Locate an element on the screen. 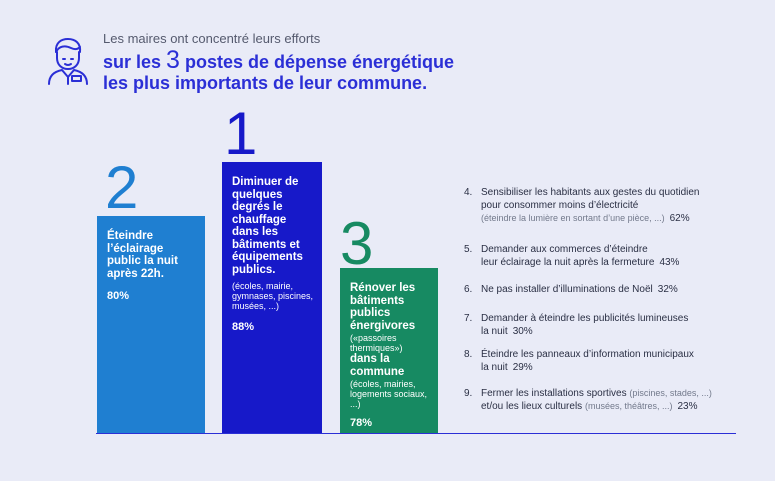 The height and width of the screenshot is (481, 775). person-avatar-icon is located at coordinates (68, 61).